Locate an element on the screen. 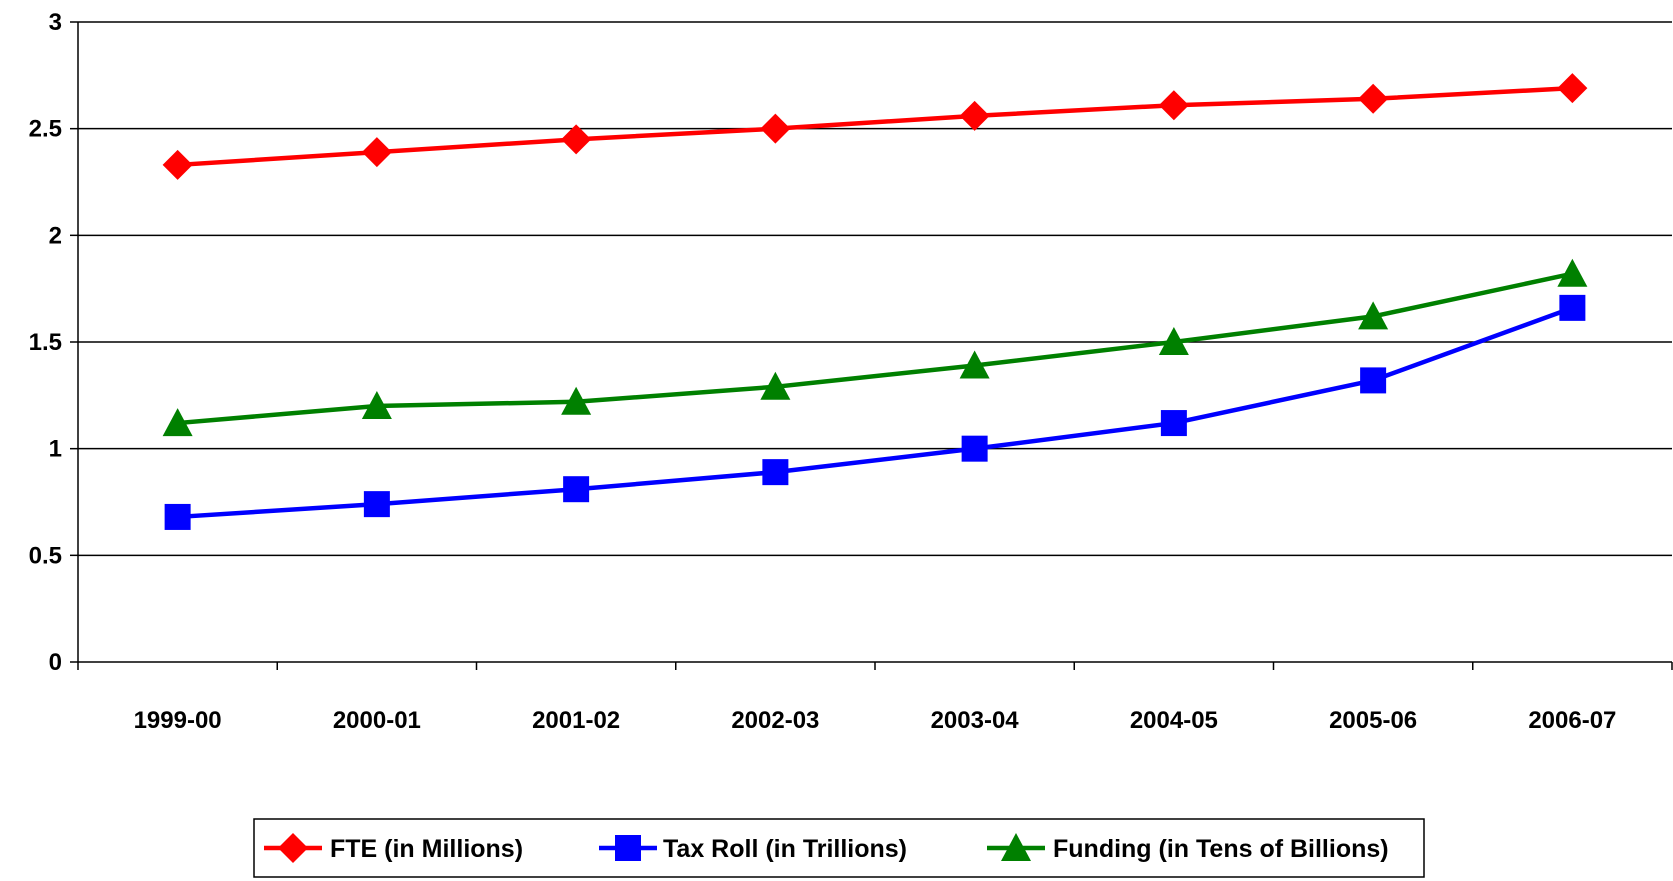  legend-label: Funding (in Tens of Billions) is located at coordinates (1221, 849).